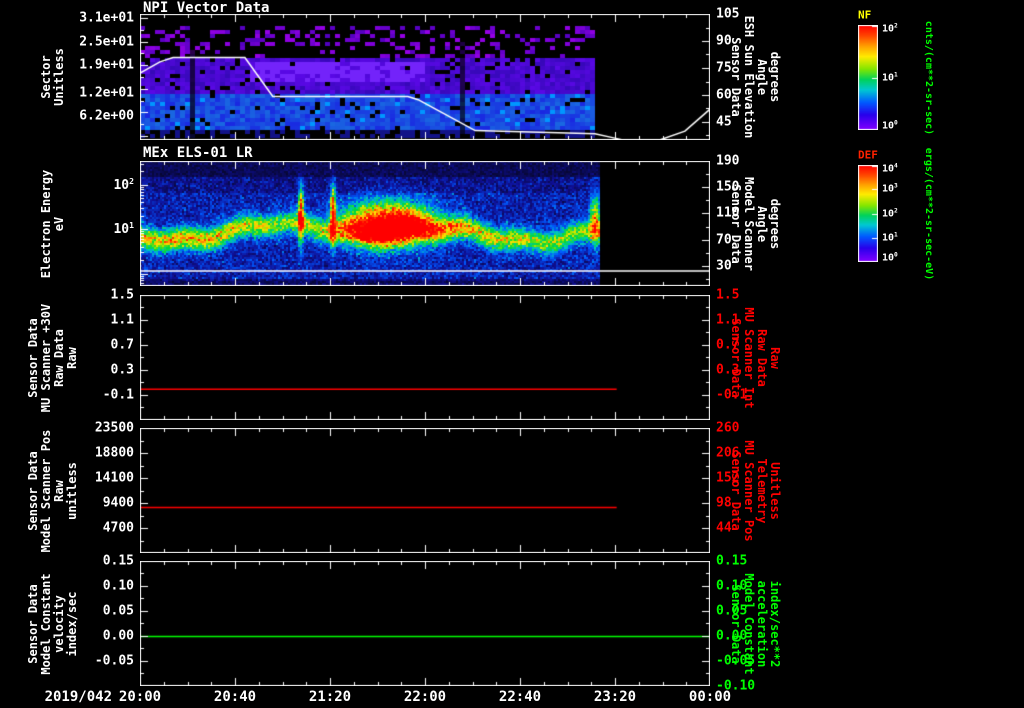 The image size is (1024, 708). What do you see at coordinates (728, 345) in the screenshot?
I see `y-tick-label-right: 0.7` at bounding box center [728, 345].